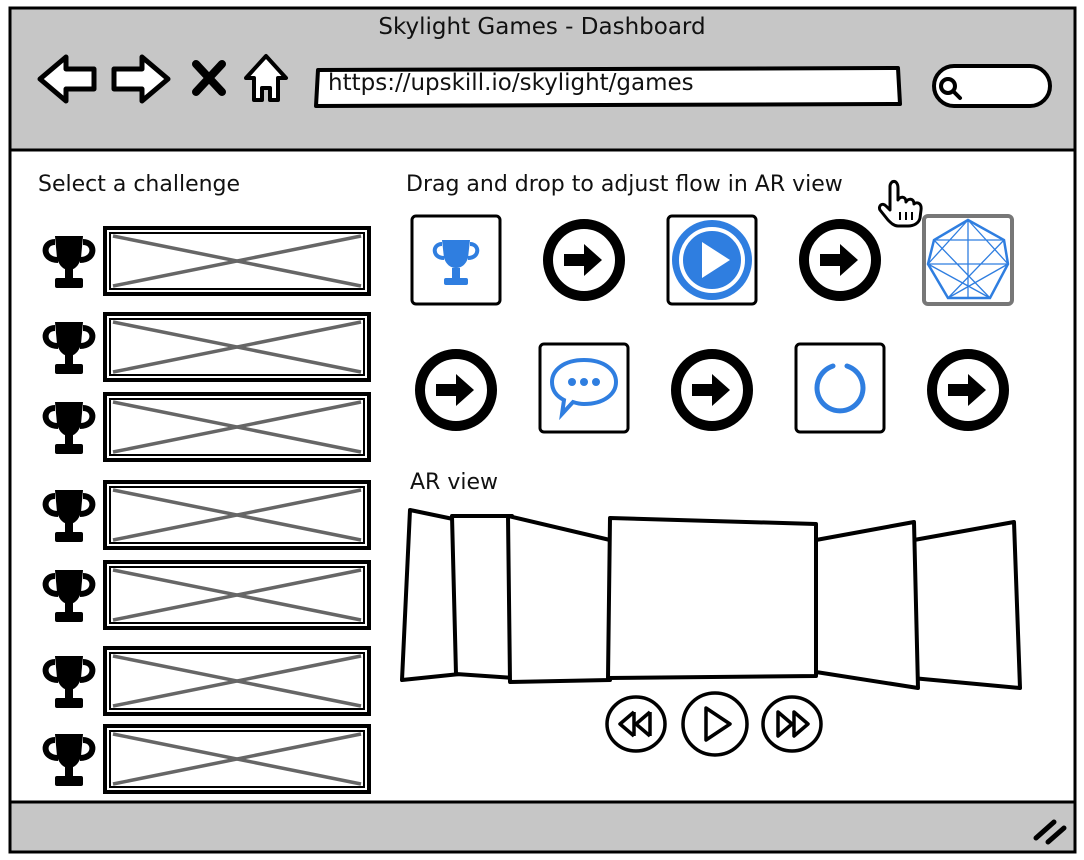 The height and width of the screenshot is (860, 1084). I want to click on arrow-left-icon, so click(67, 79).